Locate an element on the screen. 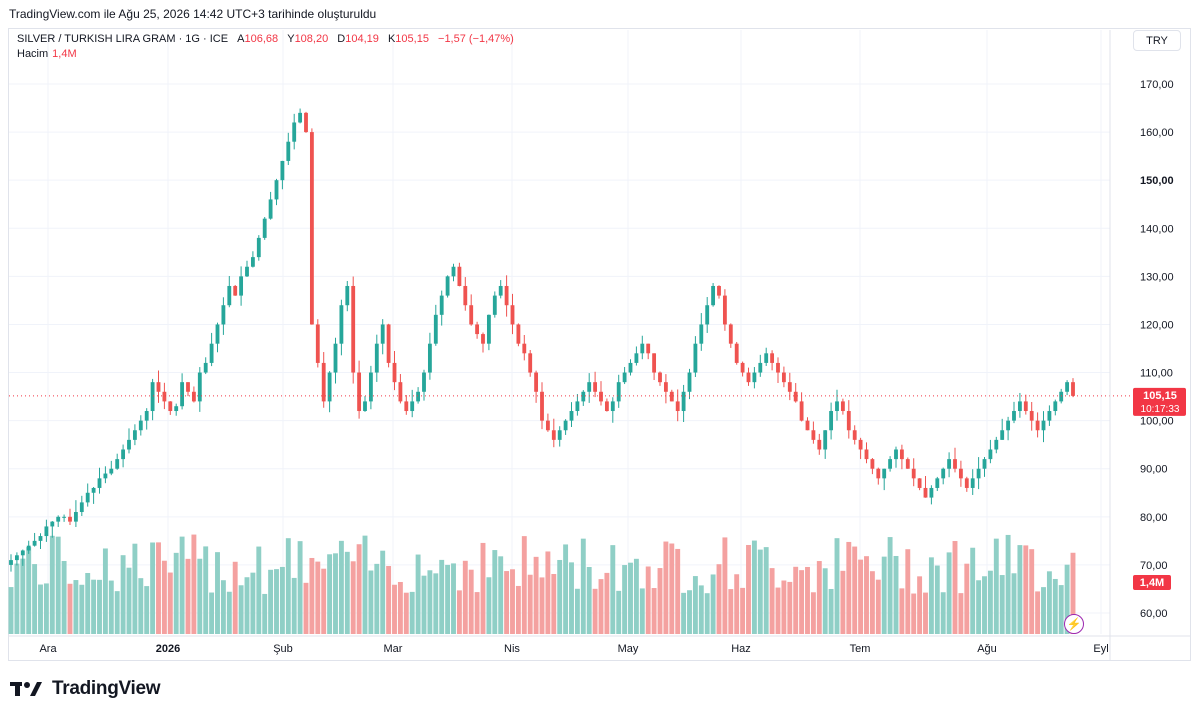 Image resolution: width=1200 pixels, height=716 pixels. lightning-icon: ⚡ is located at coordinates (1074, 624).